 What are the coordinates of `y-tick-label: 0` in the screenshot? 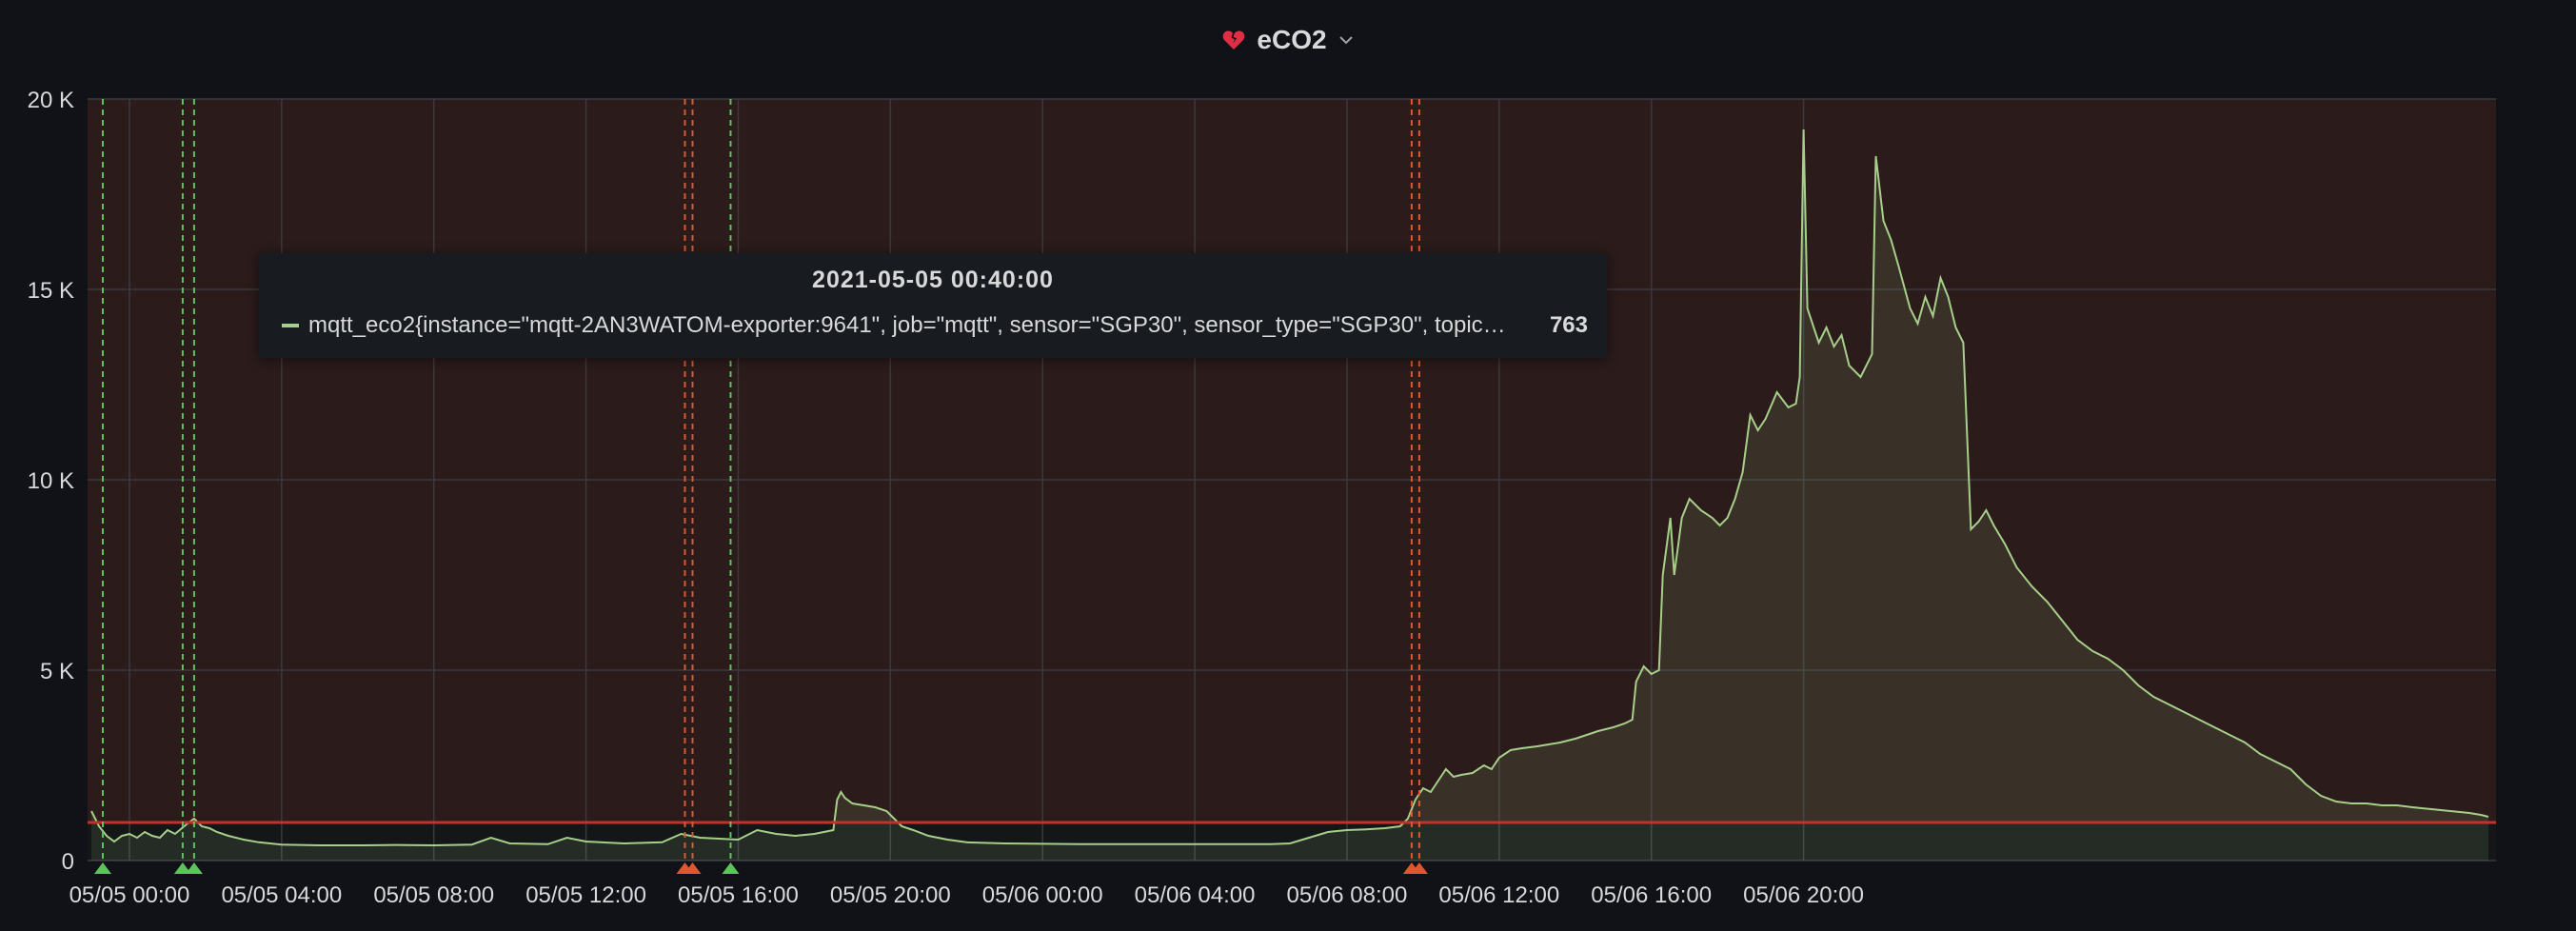 It's located at (68, 862).